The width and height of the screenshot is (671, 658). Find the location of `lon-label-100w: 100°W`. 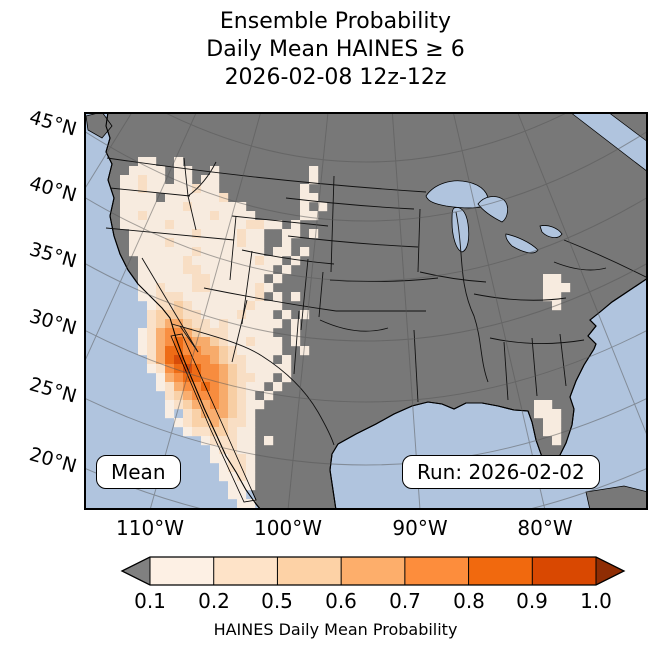

lon-label-100w: 100°W is located at coordinates (288, 528).